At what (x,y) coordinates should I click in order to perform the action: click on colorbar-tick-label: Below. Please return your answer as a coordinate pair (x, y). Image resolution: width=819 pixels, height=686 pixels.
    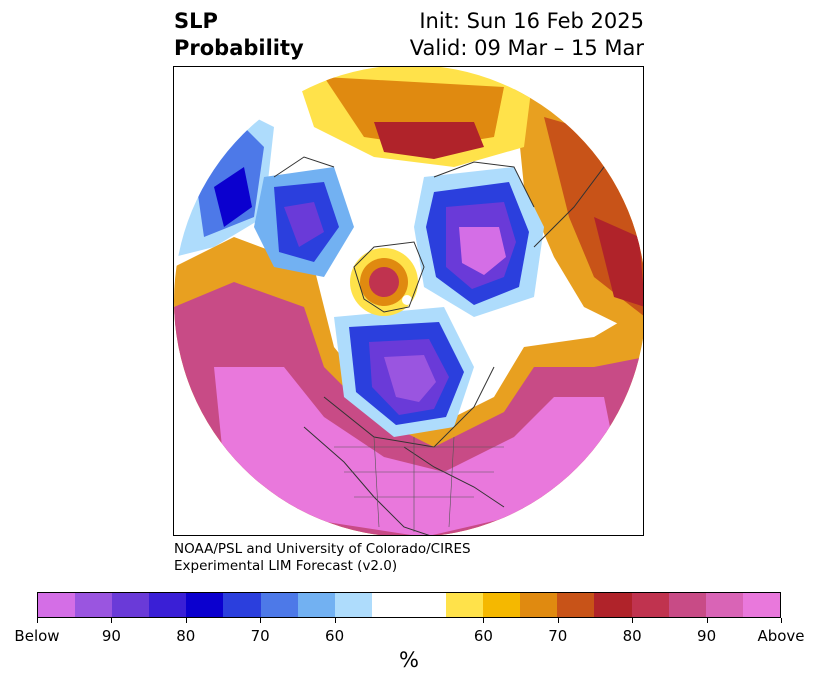
    Looking at the image, I should click on (37, 636).